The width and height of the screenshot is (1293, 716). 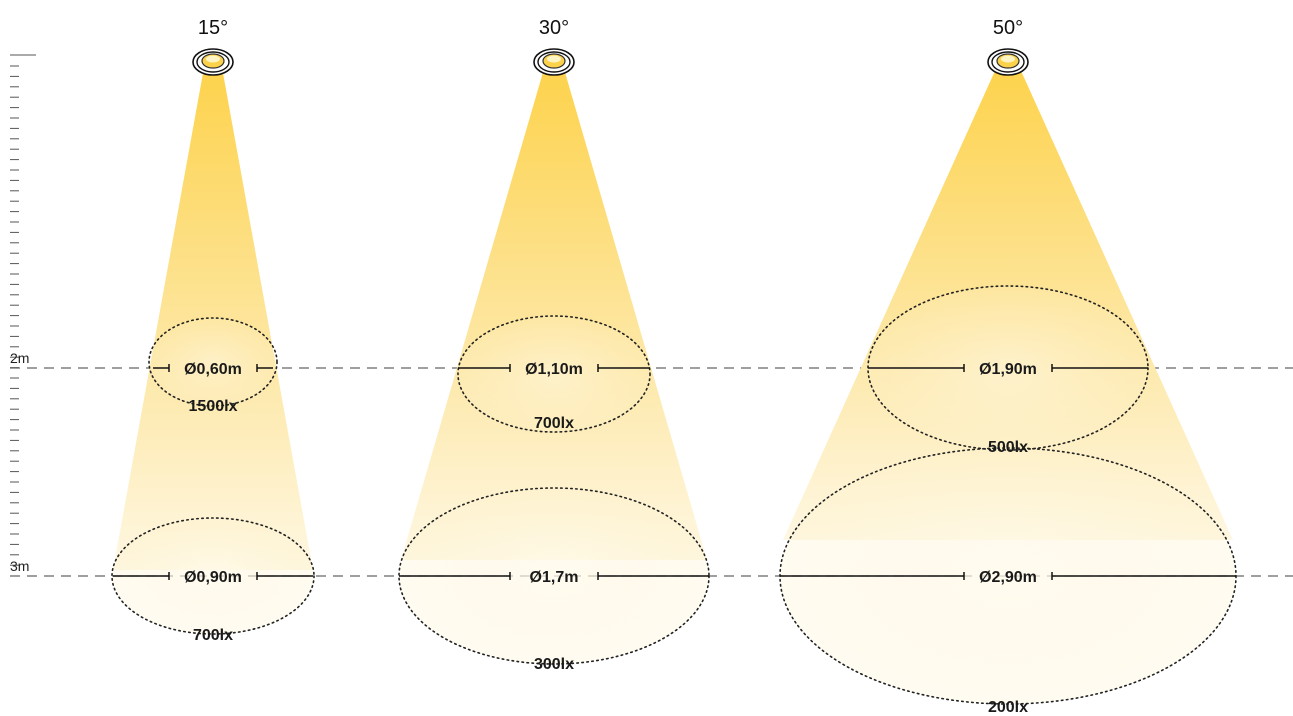 I want to click on diameter-label: Ø2,90m, so click(x=1008, y=577).